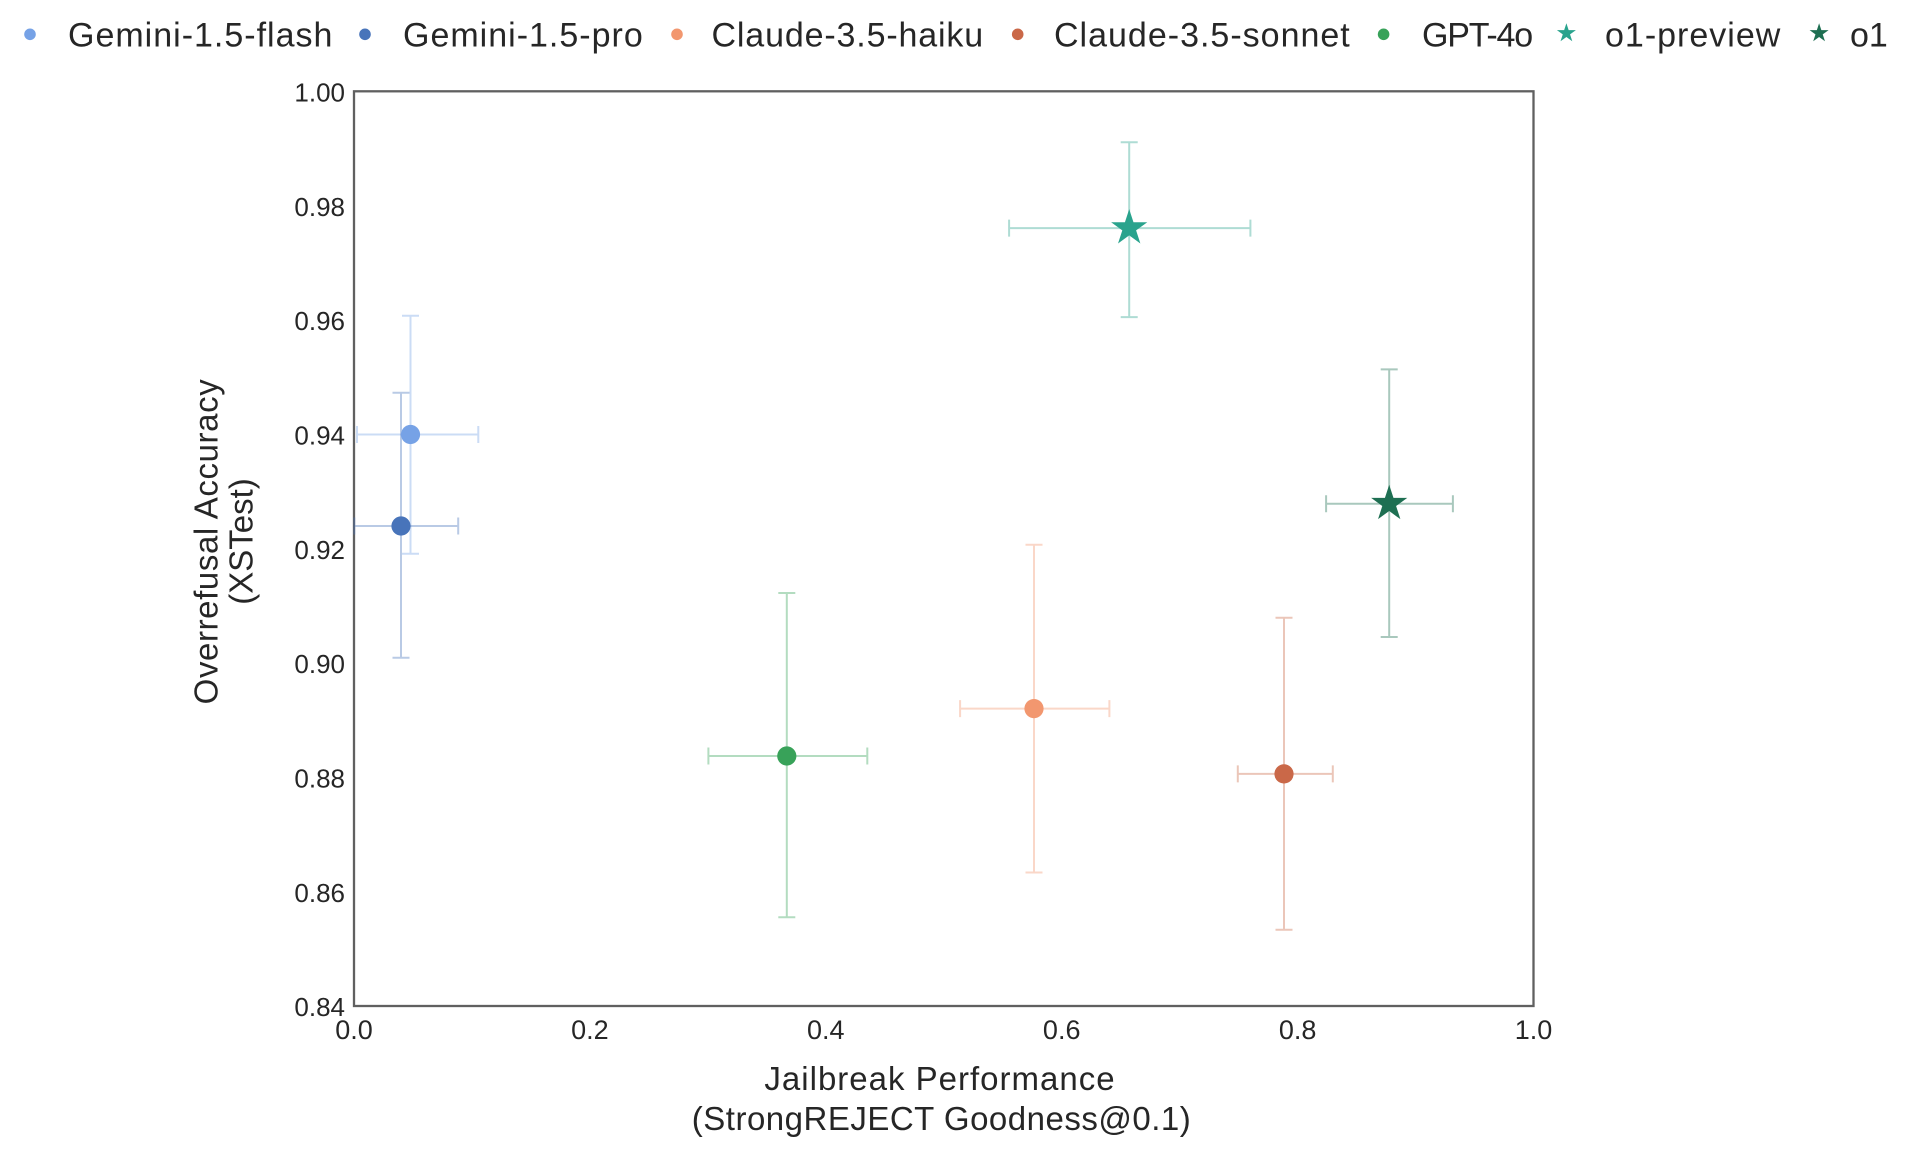 The width and height of the screenshot is (1913, 1154). I want to click on svg-text: Gemini-1.5-flash, so click(200, 36).